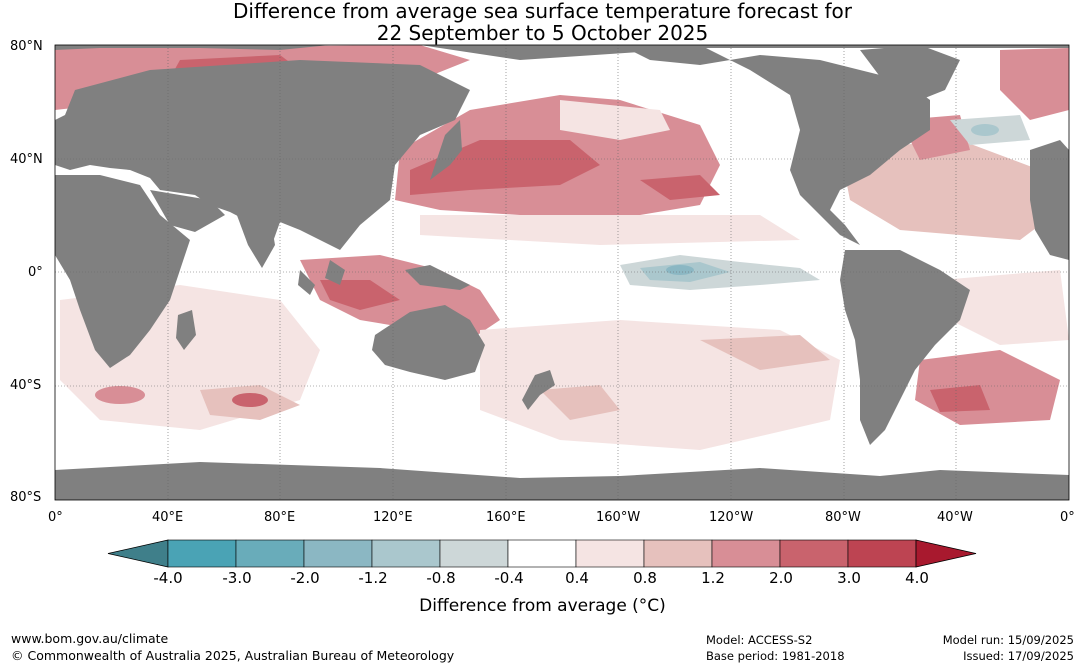 Image resolution: width=1085 pixels, height=667 pixels. Describe the element at coordinates (765, 352) in the screenshot. I see `southeast-pacific-mid-warm-region` at that location.